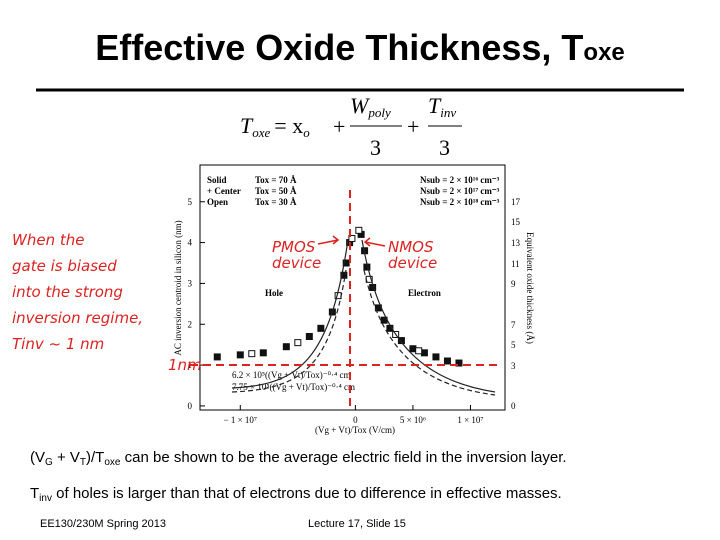 Image resolution: width=720 pixels, height=540 pixels. What do you see at coordinates (460, 180) in the screenshot?
I see `legend-text: Nsub = 2 × 10¹⁶ cm⁻³` at bounding box center [460, 180].